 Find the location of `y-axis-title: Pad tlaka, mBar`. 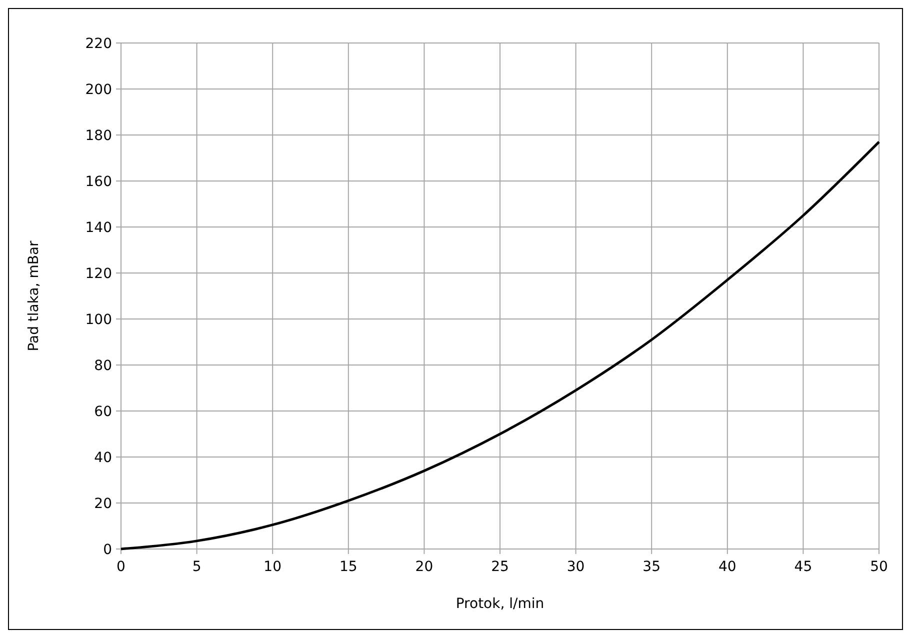

y-axis-title: Pad tlaka, mBar is located at coordinates (34, 296).